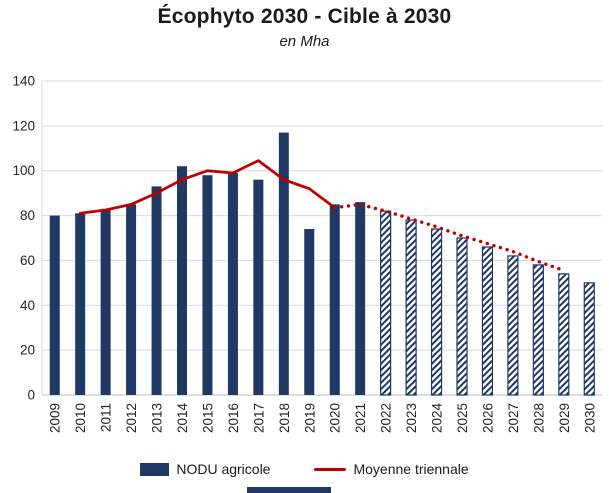 Image resolution: width=609 pixels, height=493 pixels. What do you see at coordinates (304, 469) in the screenshot?
I see `legend: NODU agricole Moyenne triennale` at bounding box center [304, 469].